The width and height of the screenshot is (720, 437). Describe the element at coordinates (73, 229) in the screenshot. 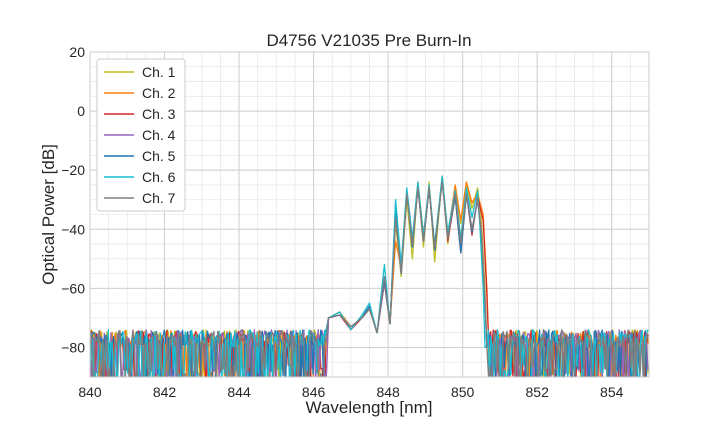

I see `y-tick-label: −40` at that location.